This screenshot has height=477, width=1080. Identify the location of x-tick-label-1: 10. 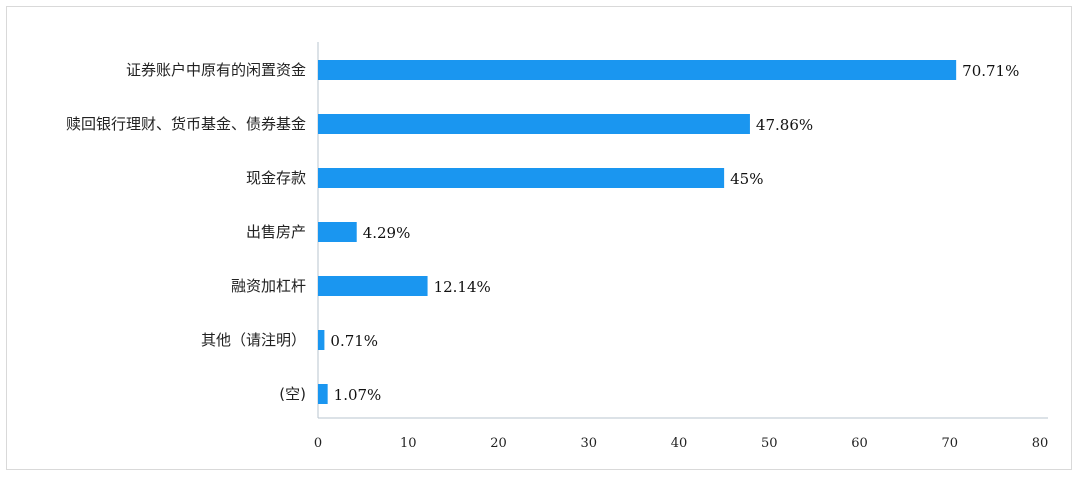
(408, 443).